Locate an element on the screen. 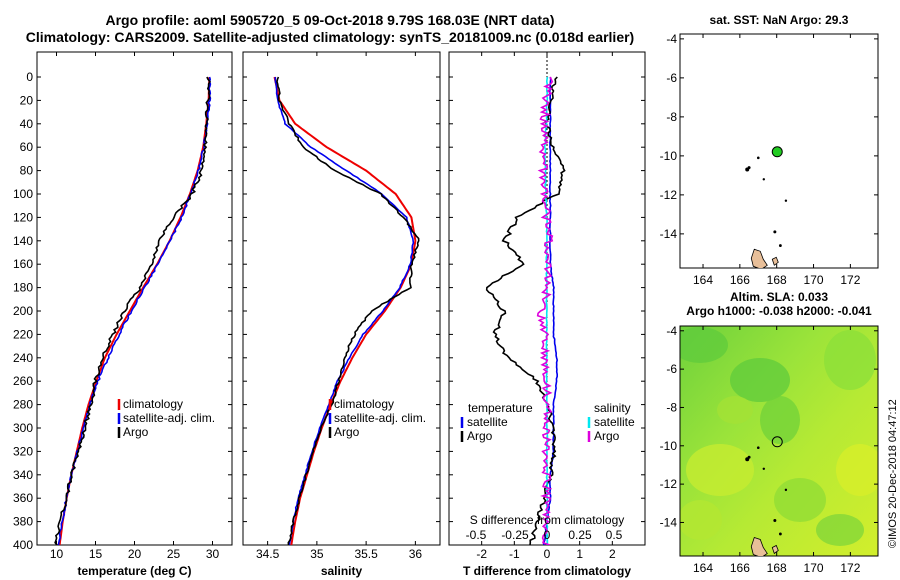 The image size is (900, 580). y-tick-label: 380 is located at coordinates (23, 522).